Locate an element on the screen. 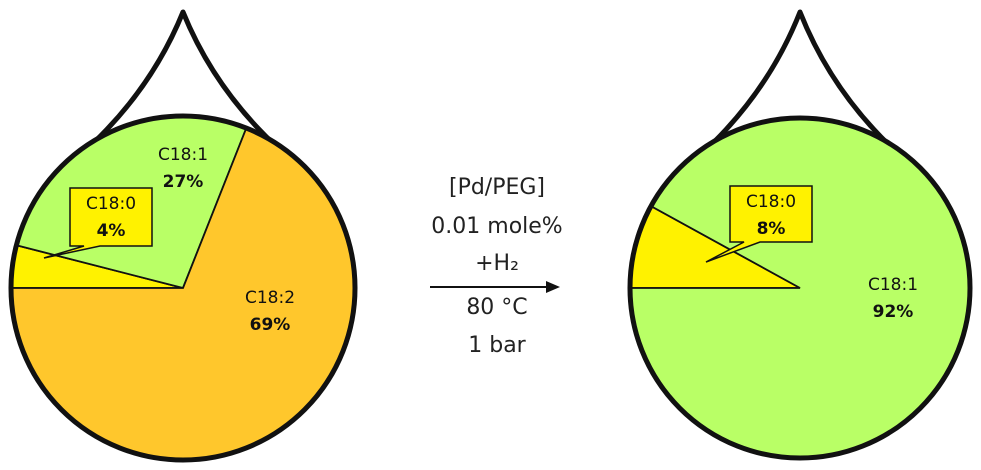 Image resolution: width=981 pixels, height=470 pixels. slice-value: 27% is located at coordinates (183, 182).